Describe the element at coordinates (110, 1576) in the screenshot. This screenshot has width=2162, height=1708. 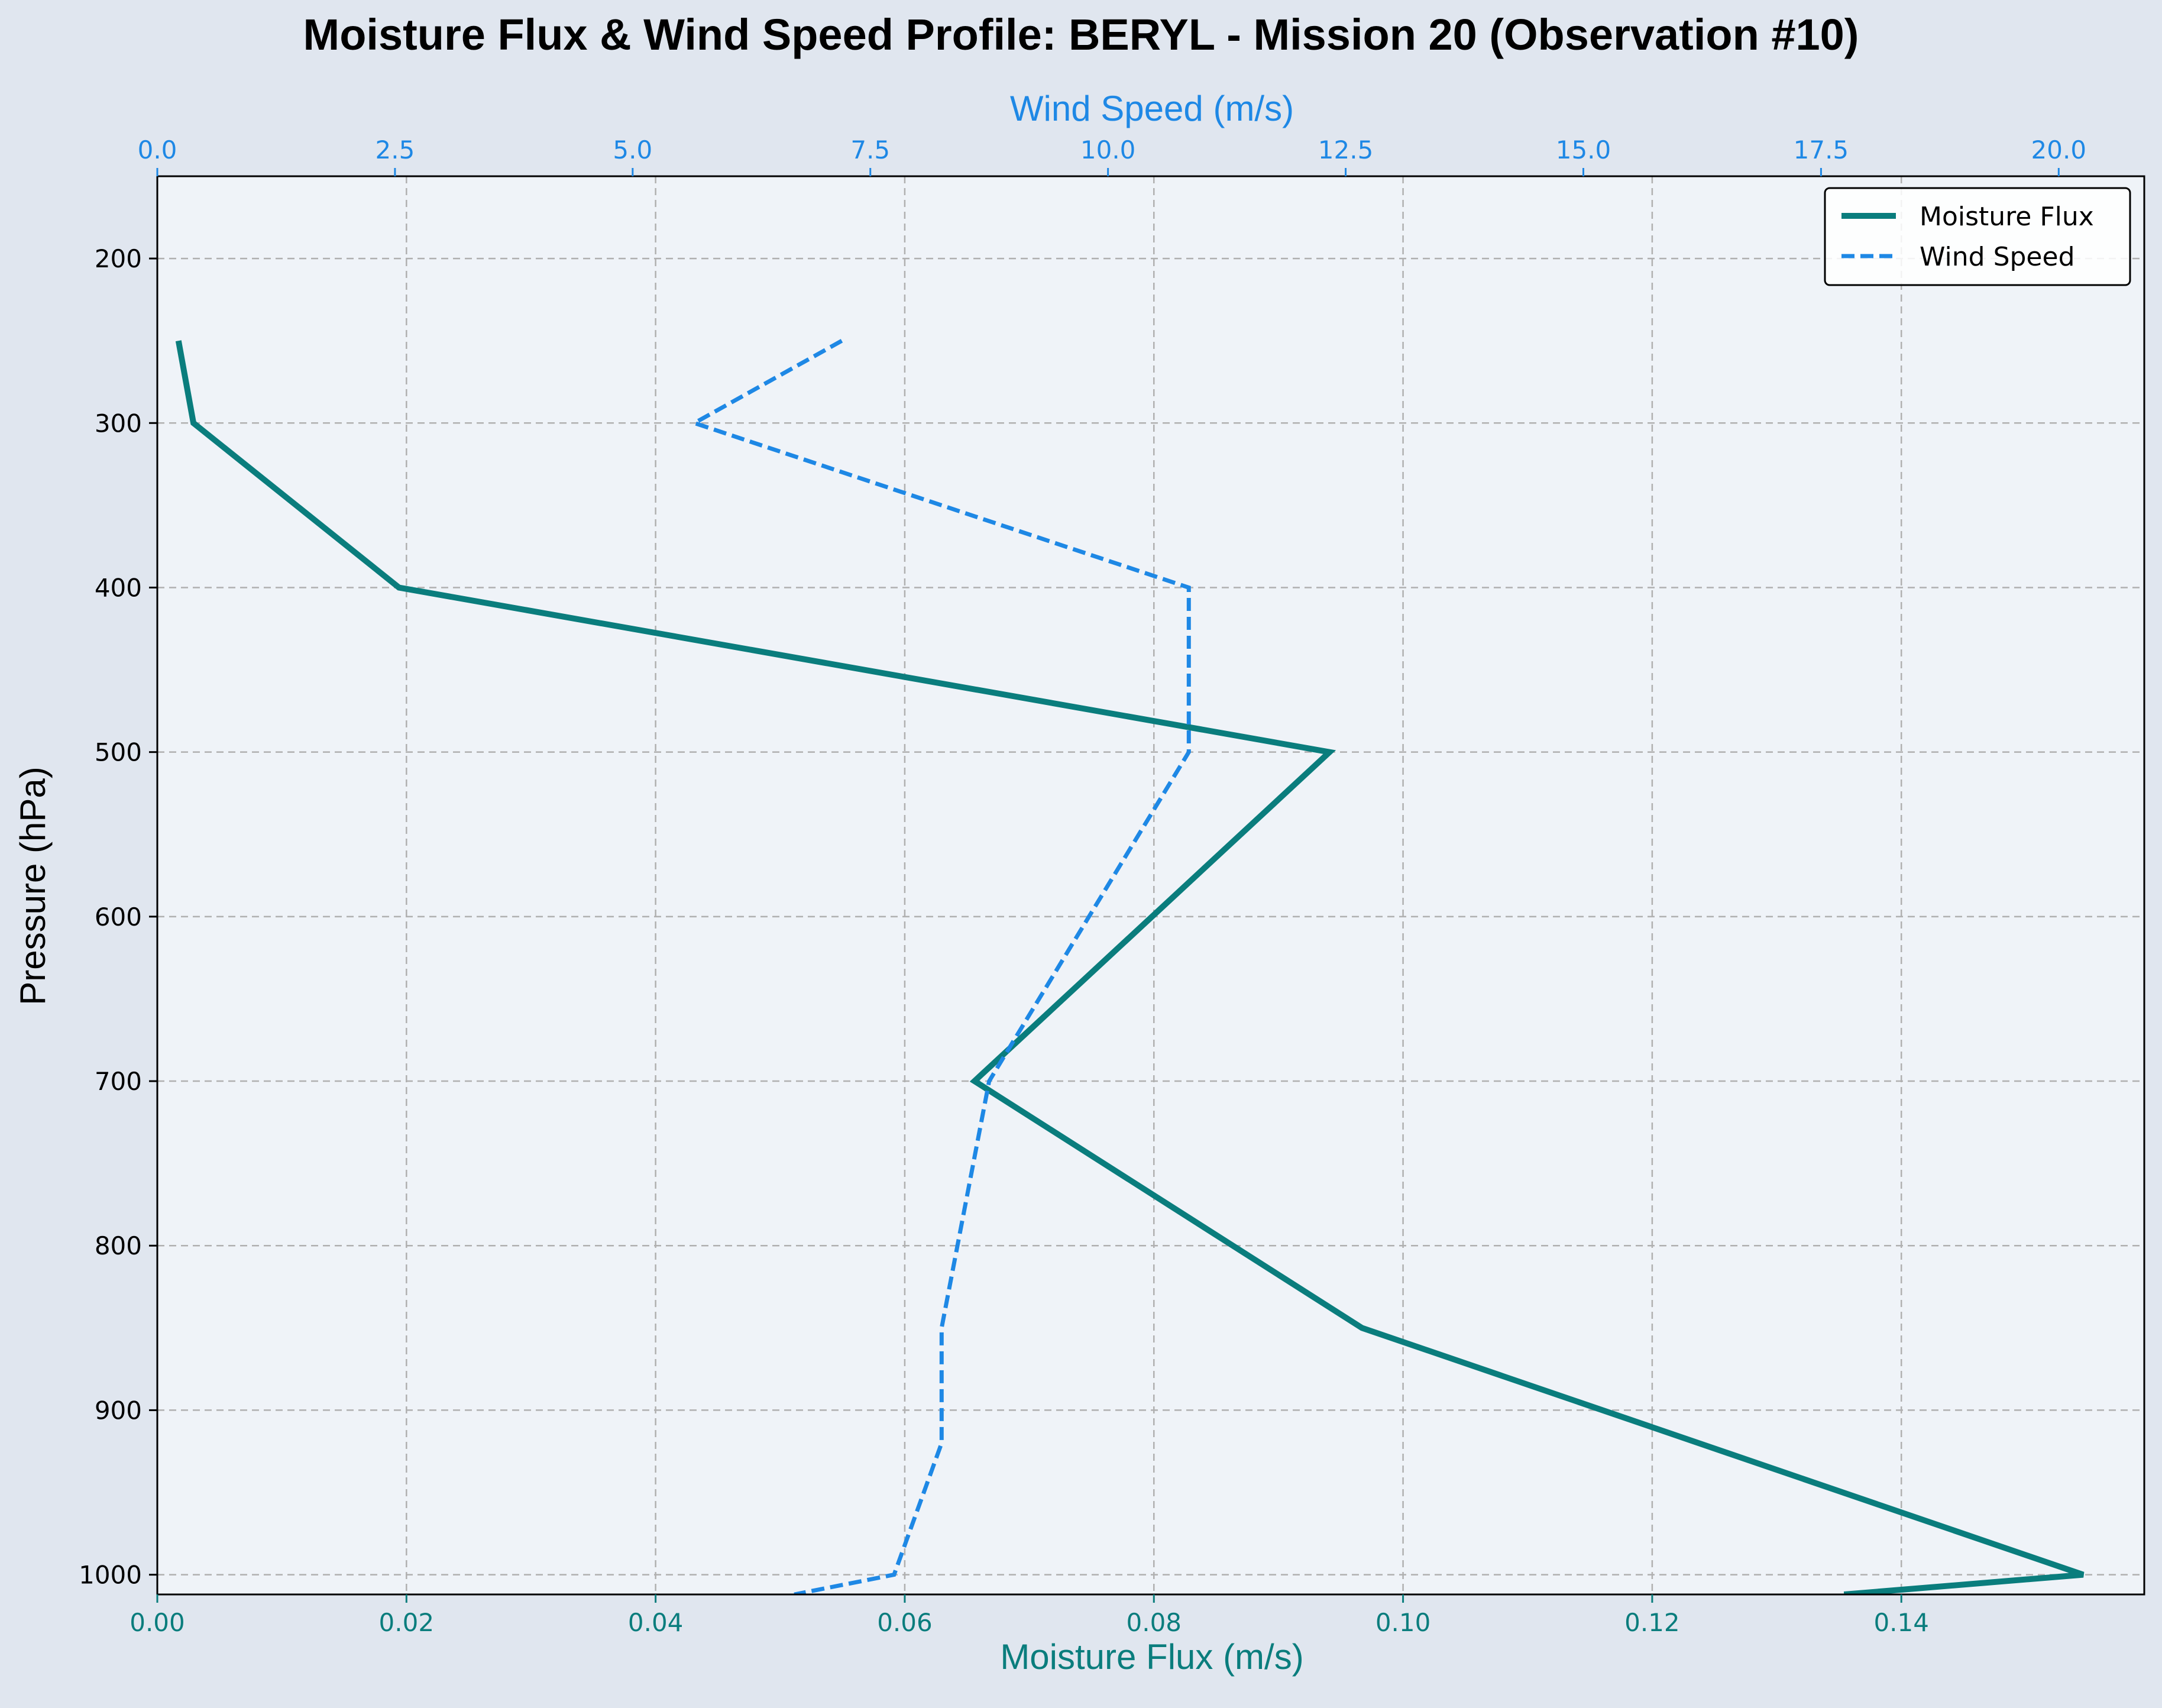
I see `left-axis-tick-label: 1000` at that location.